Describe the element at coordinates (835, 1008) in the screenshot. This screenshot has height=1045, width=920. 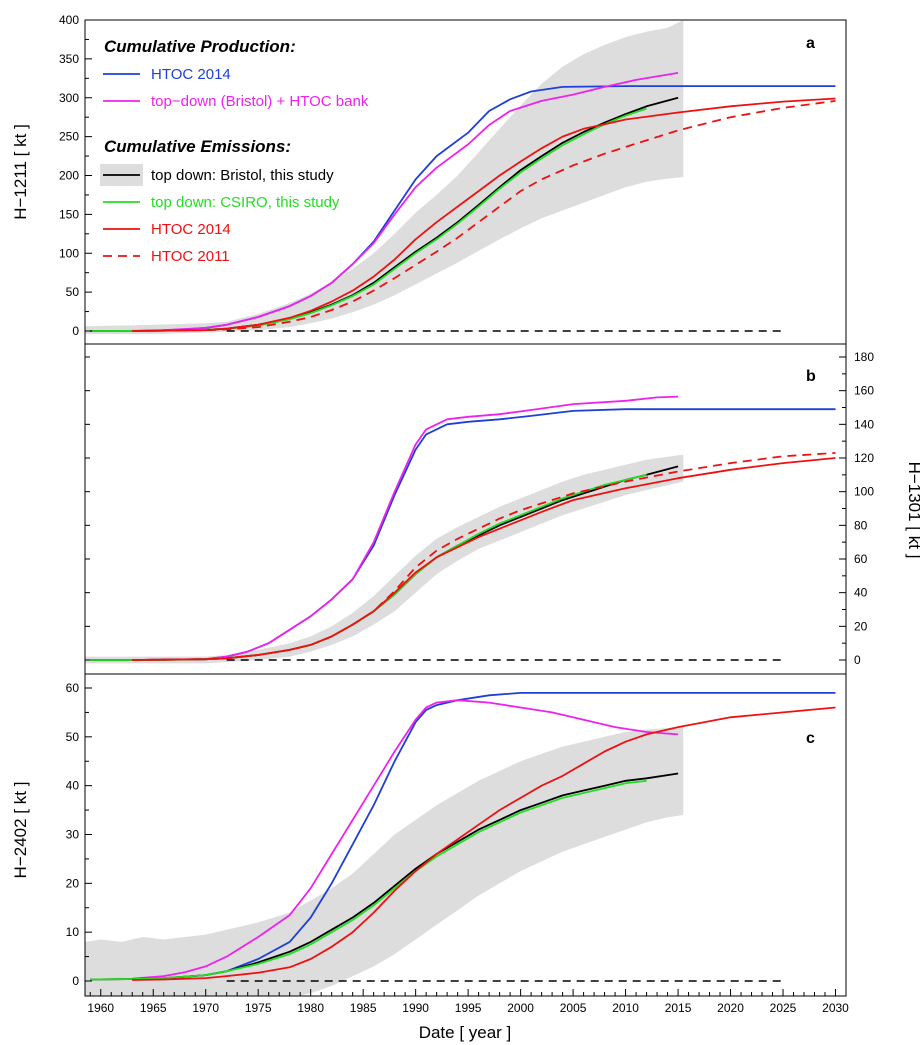
I see `x-tick-label: 2030` at that location.